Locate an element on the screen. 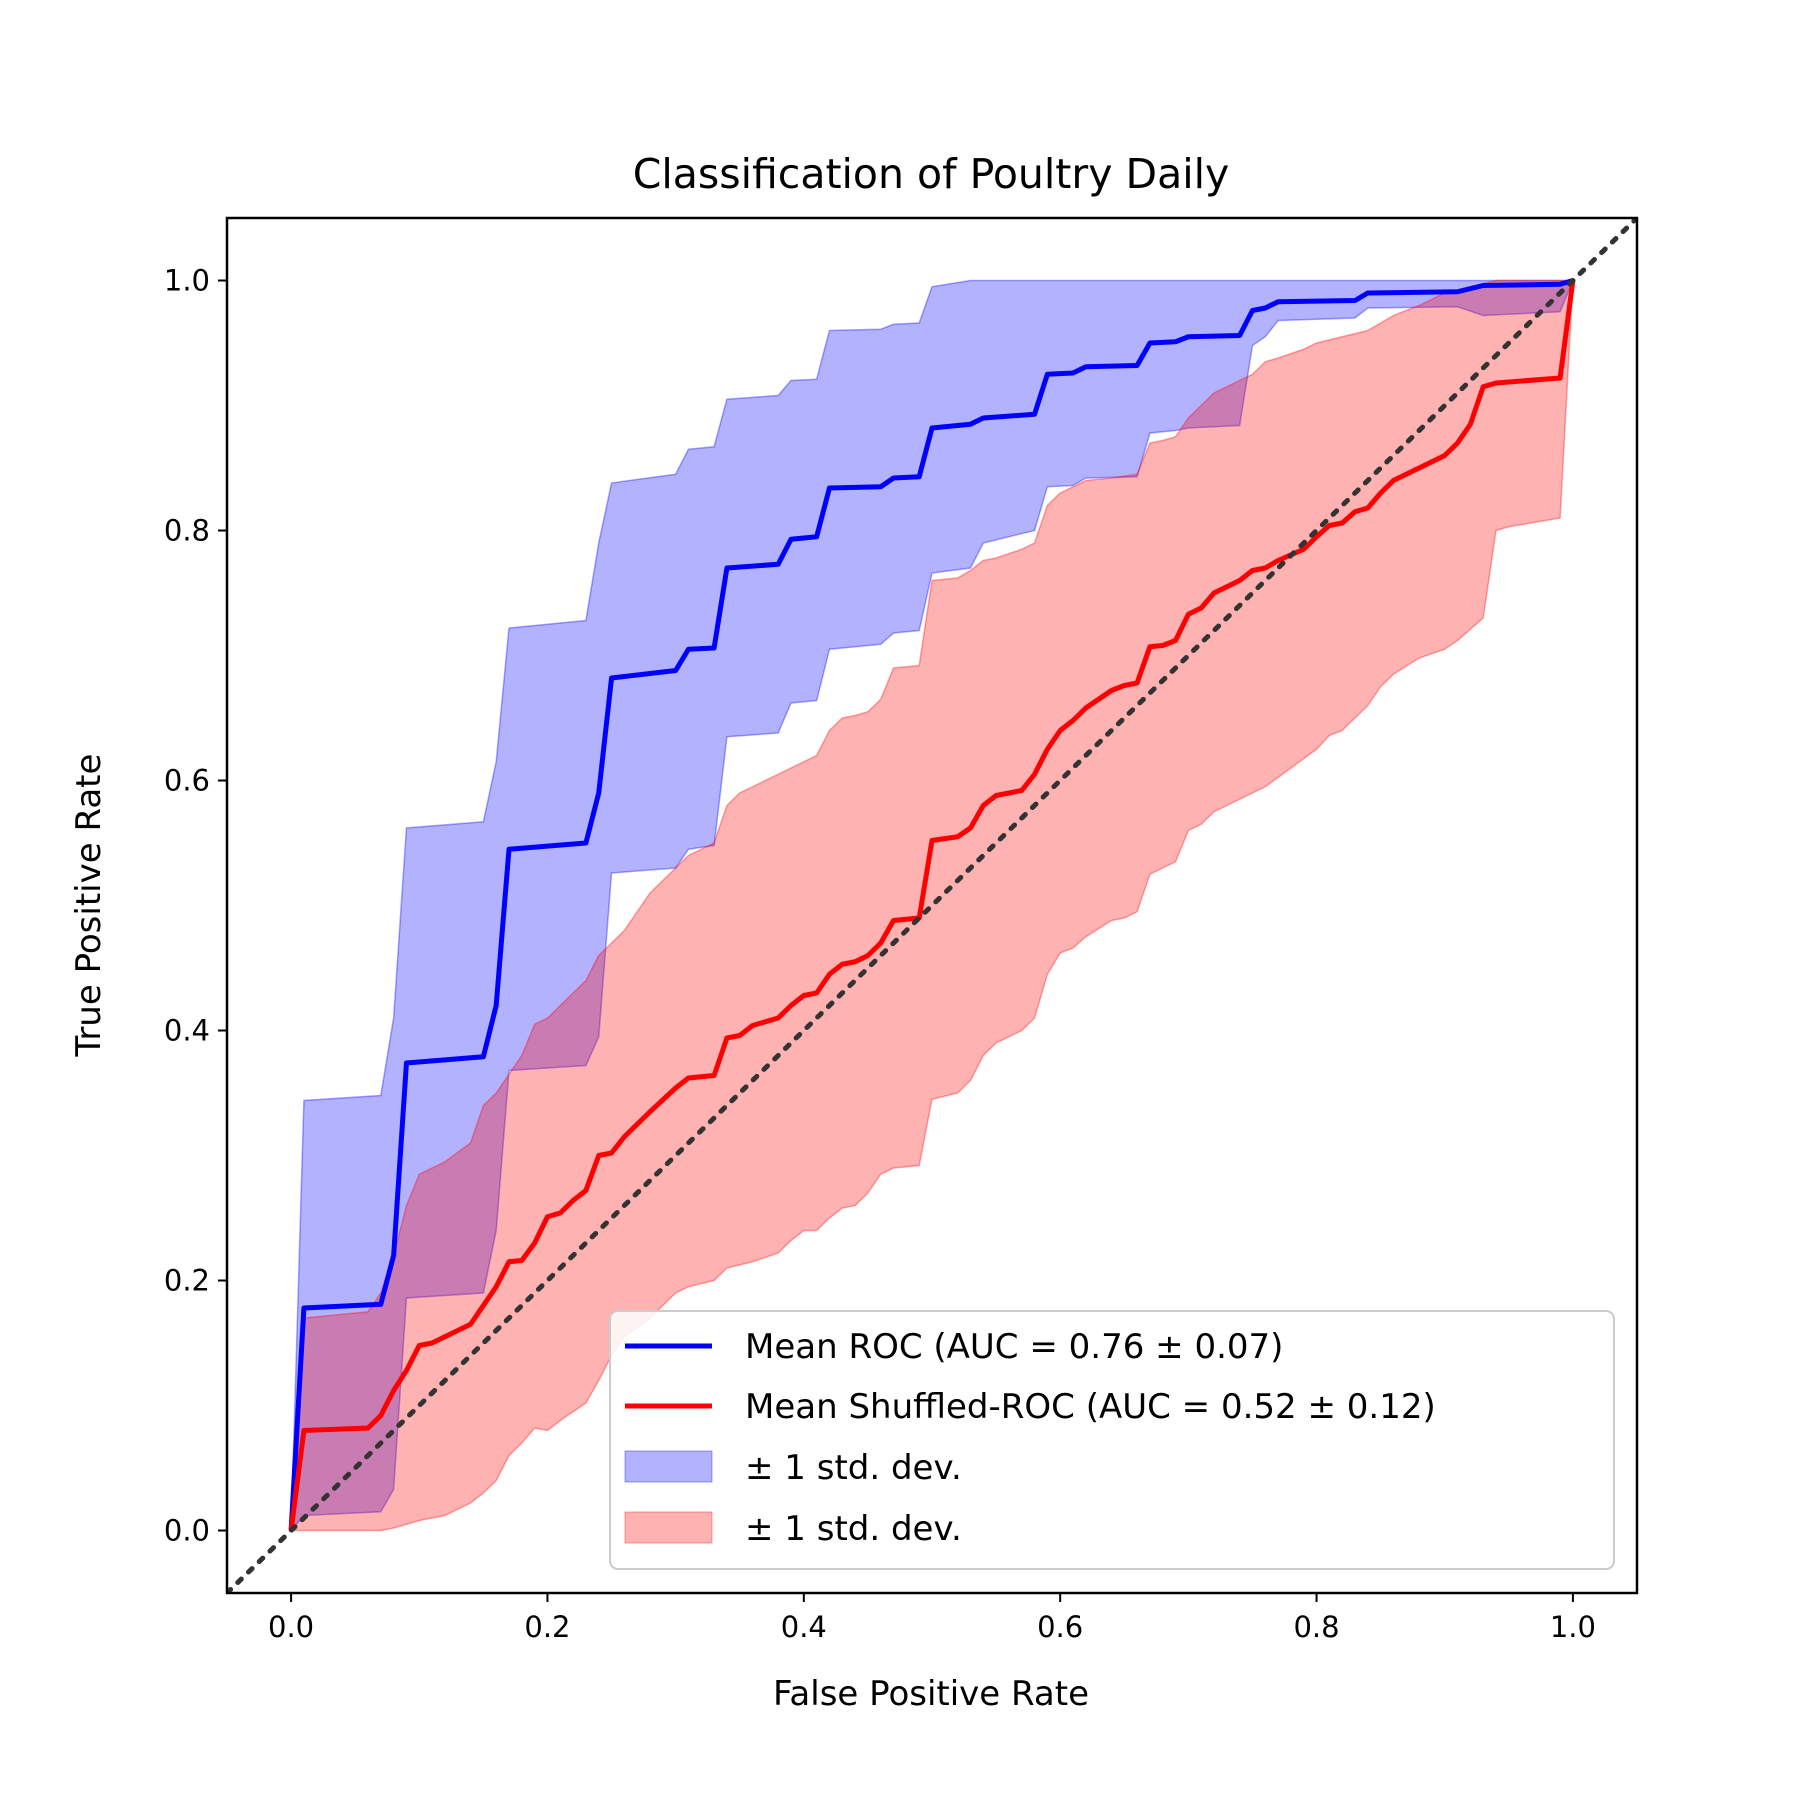 This screenshot has height=1800, width=1800. legend-swatch-blue-band is located at coordinates (668, 1466).